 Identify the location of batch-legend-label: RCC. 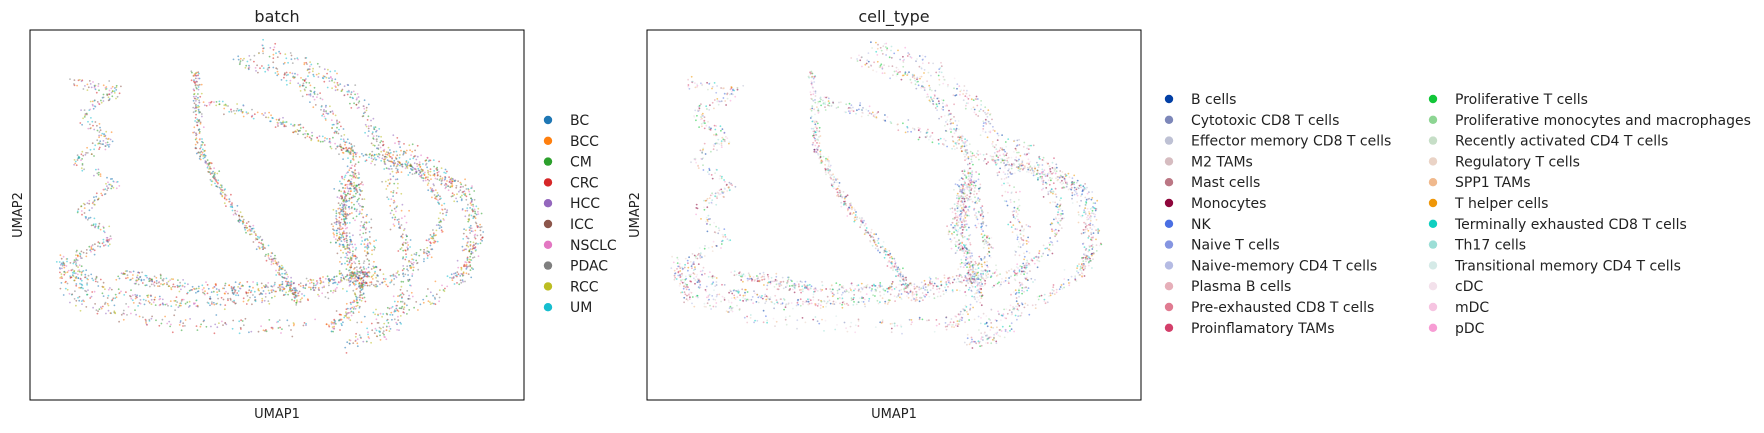
(584, 287).